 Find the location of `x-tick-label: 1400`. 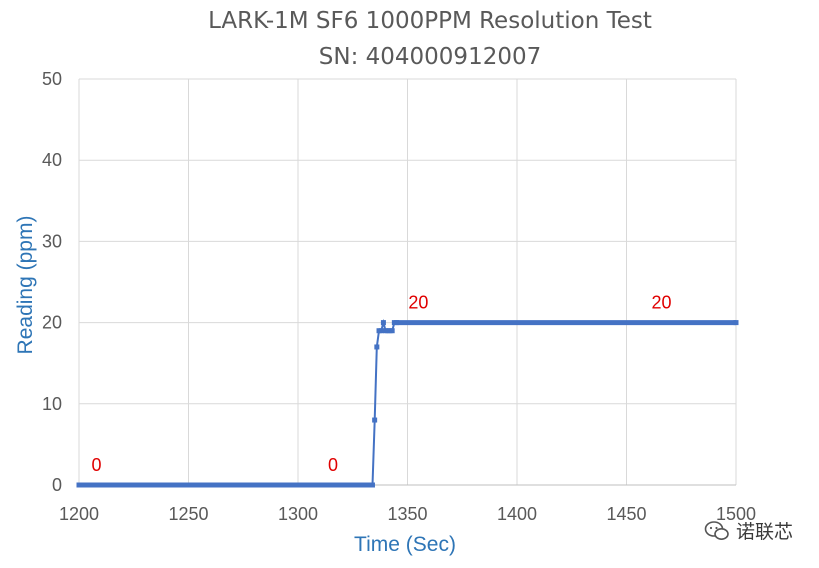

x-tick-label: 1400 is located at coordinates (517, 514).